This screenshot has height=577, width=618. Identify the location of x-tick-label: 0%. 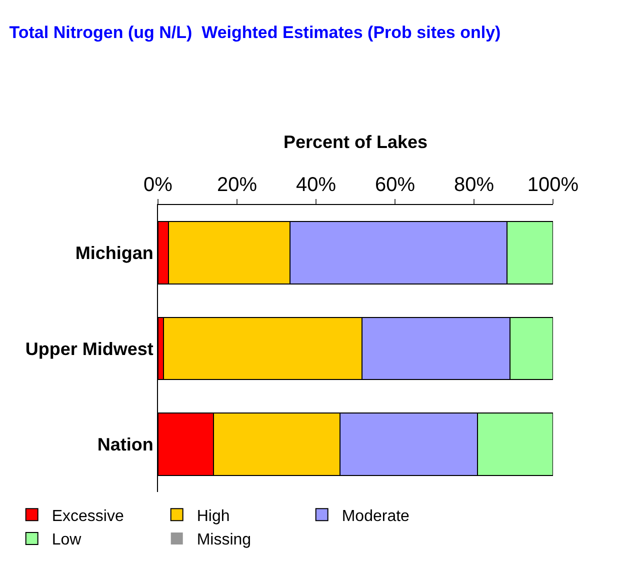
(158, 185).